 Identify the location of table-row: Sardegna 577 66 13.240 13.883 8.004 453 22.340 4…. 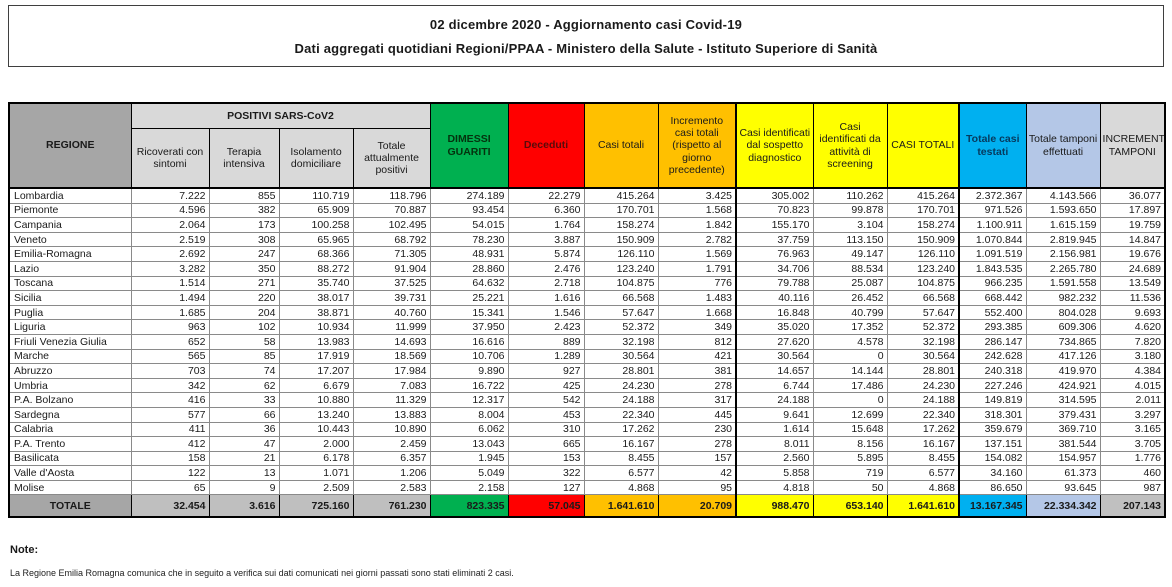
(587, 414).